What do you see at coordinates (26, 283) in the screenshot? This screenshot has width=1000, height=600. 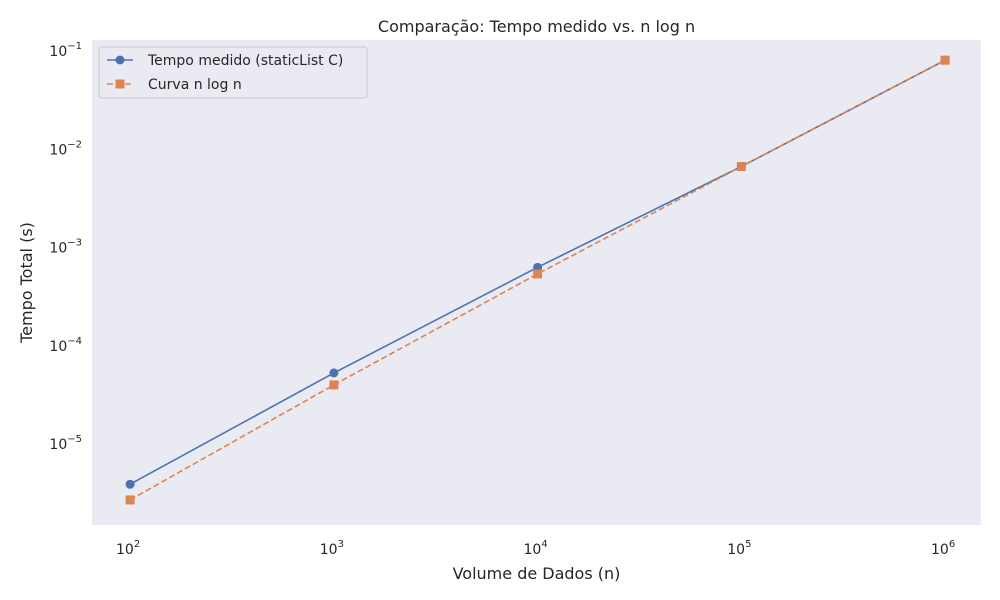 I see `y-axis-title: Tempo Total (s)` at bounding box center [26, 283].